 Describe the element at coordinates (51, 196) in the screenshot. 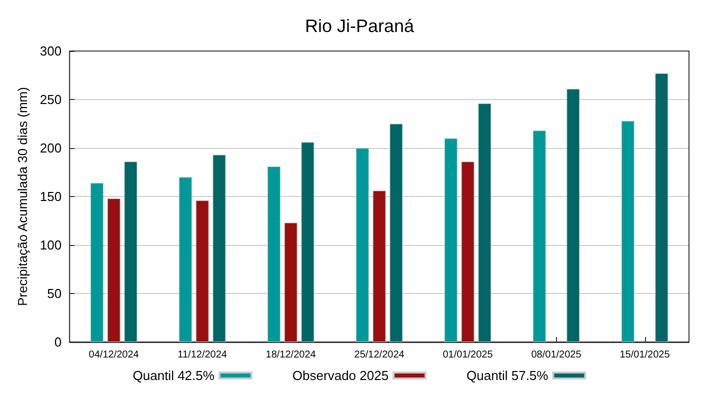

I see `y-tick-label: 150` at that location.